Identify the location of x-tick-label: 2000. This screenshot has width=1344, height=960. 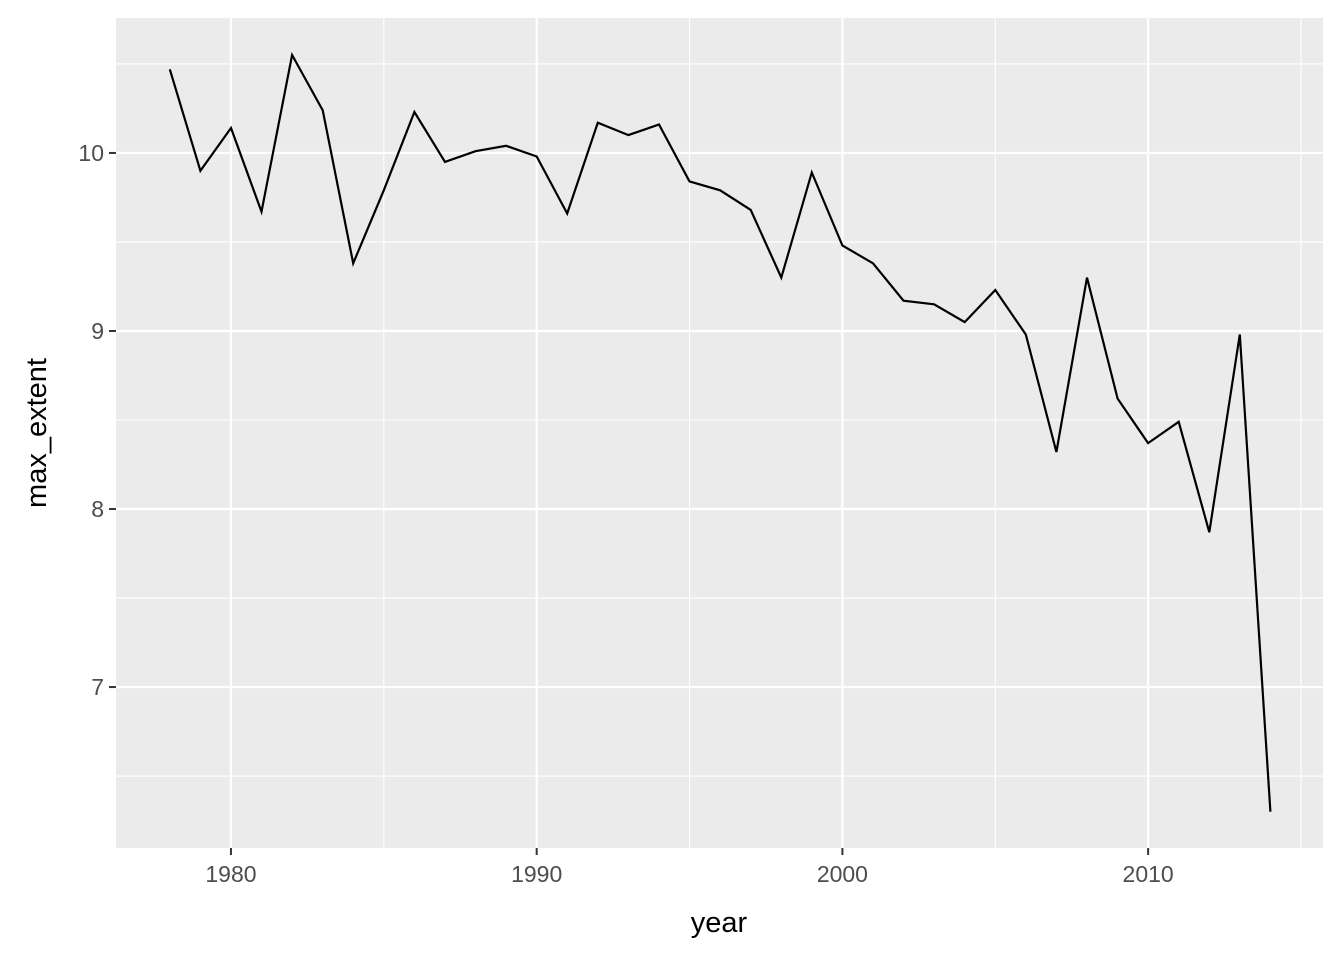
(842, 874).